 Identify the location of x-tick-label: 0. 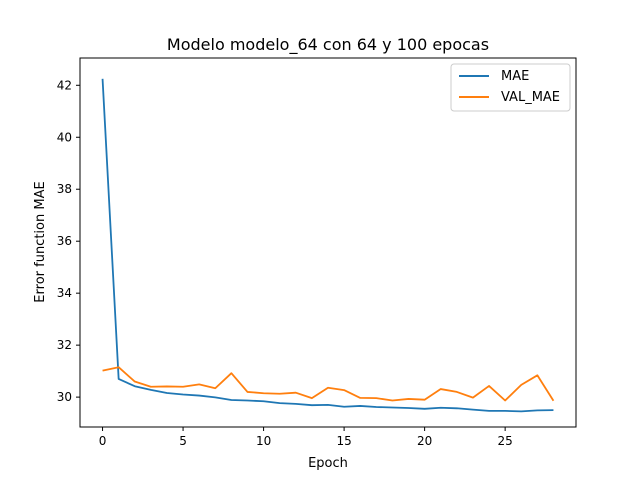
(103, 441).